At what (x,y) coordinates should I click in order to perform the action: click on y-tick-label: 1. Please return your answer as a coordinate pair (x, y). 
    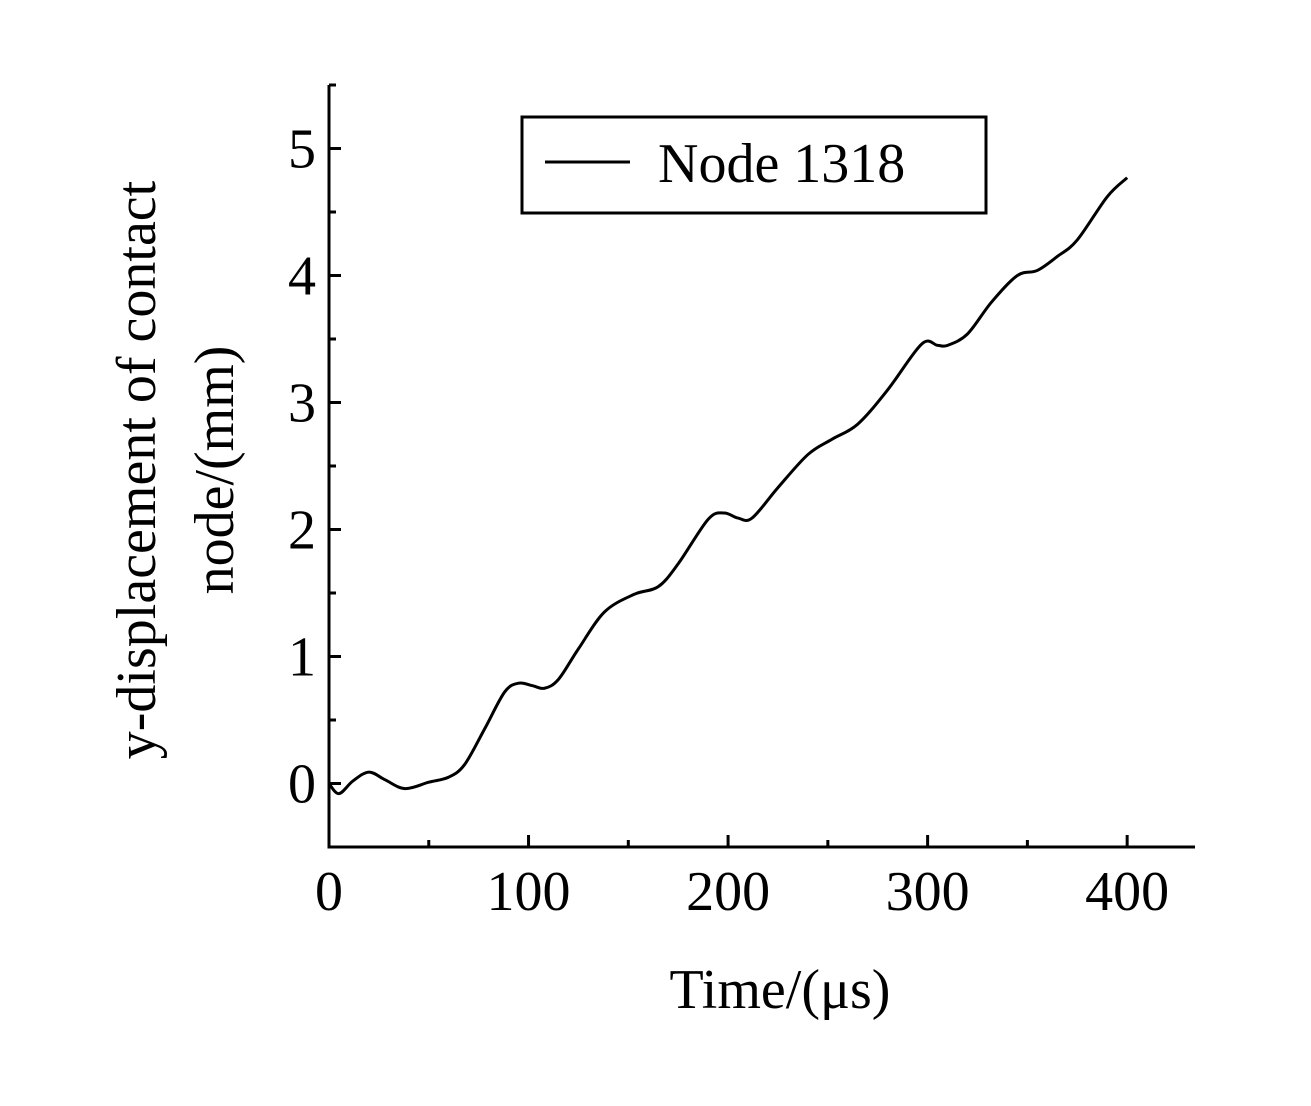
    Looking at the image, I should click on (302, 658).